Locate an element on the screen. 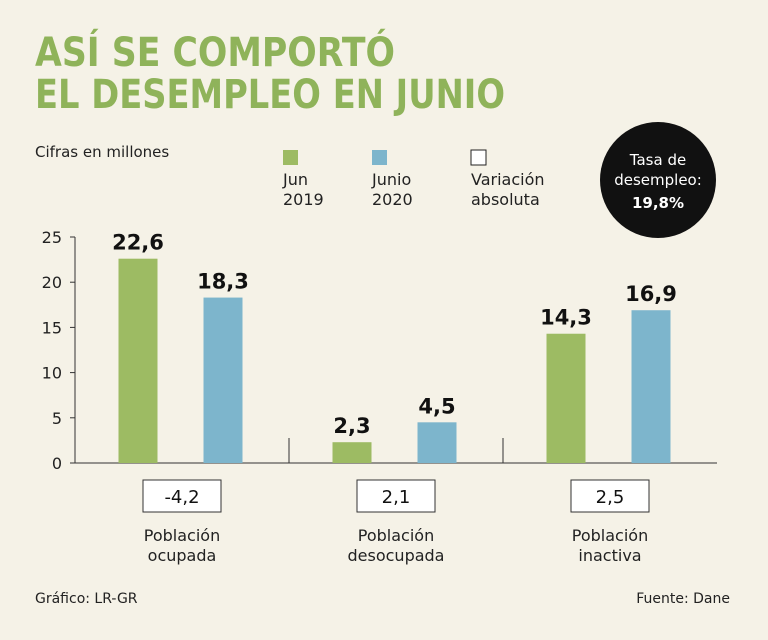 The image size is (768, 640). rate-badge is located at coordinates (658, 180).